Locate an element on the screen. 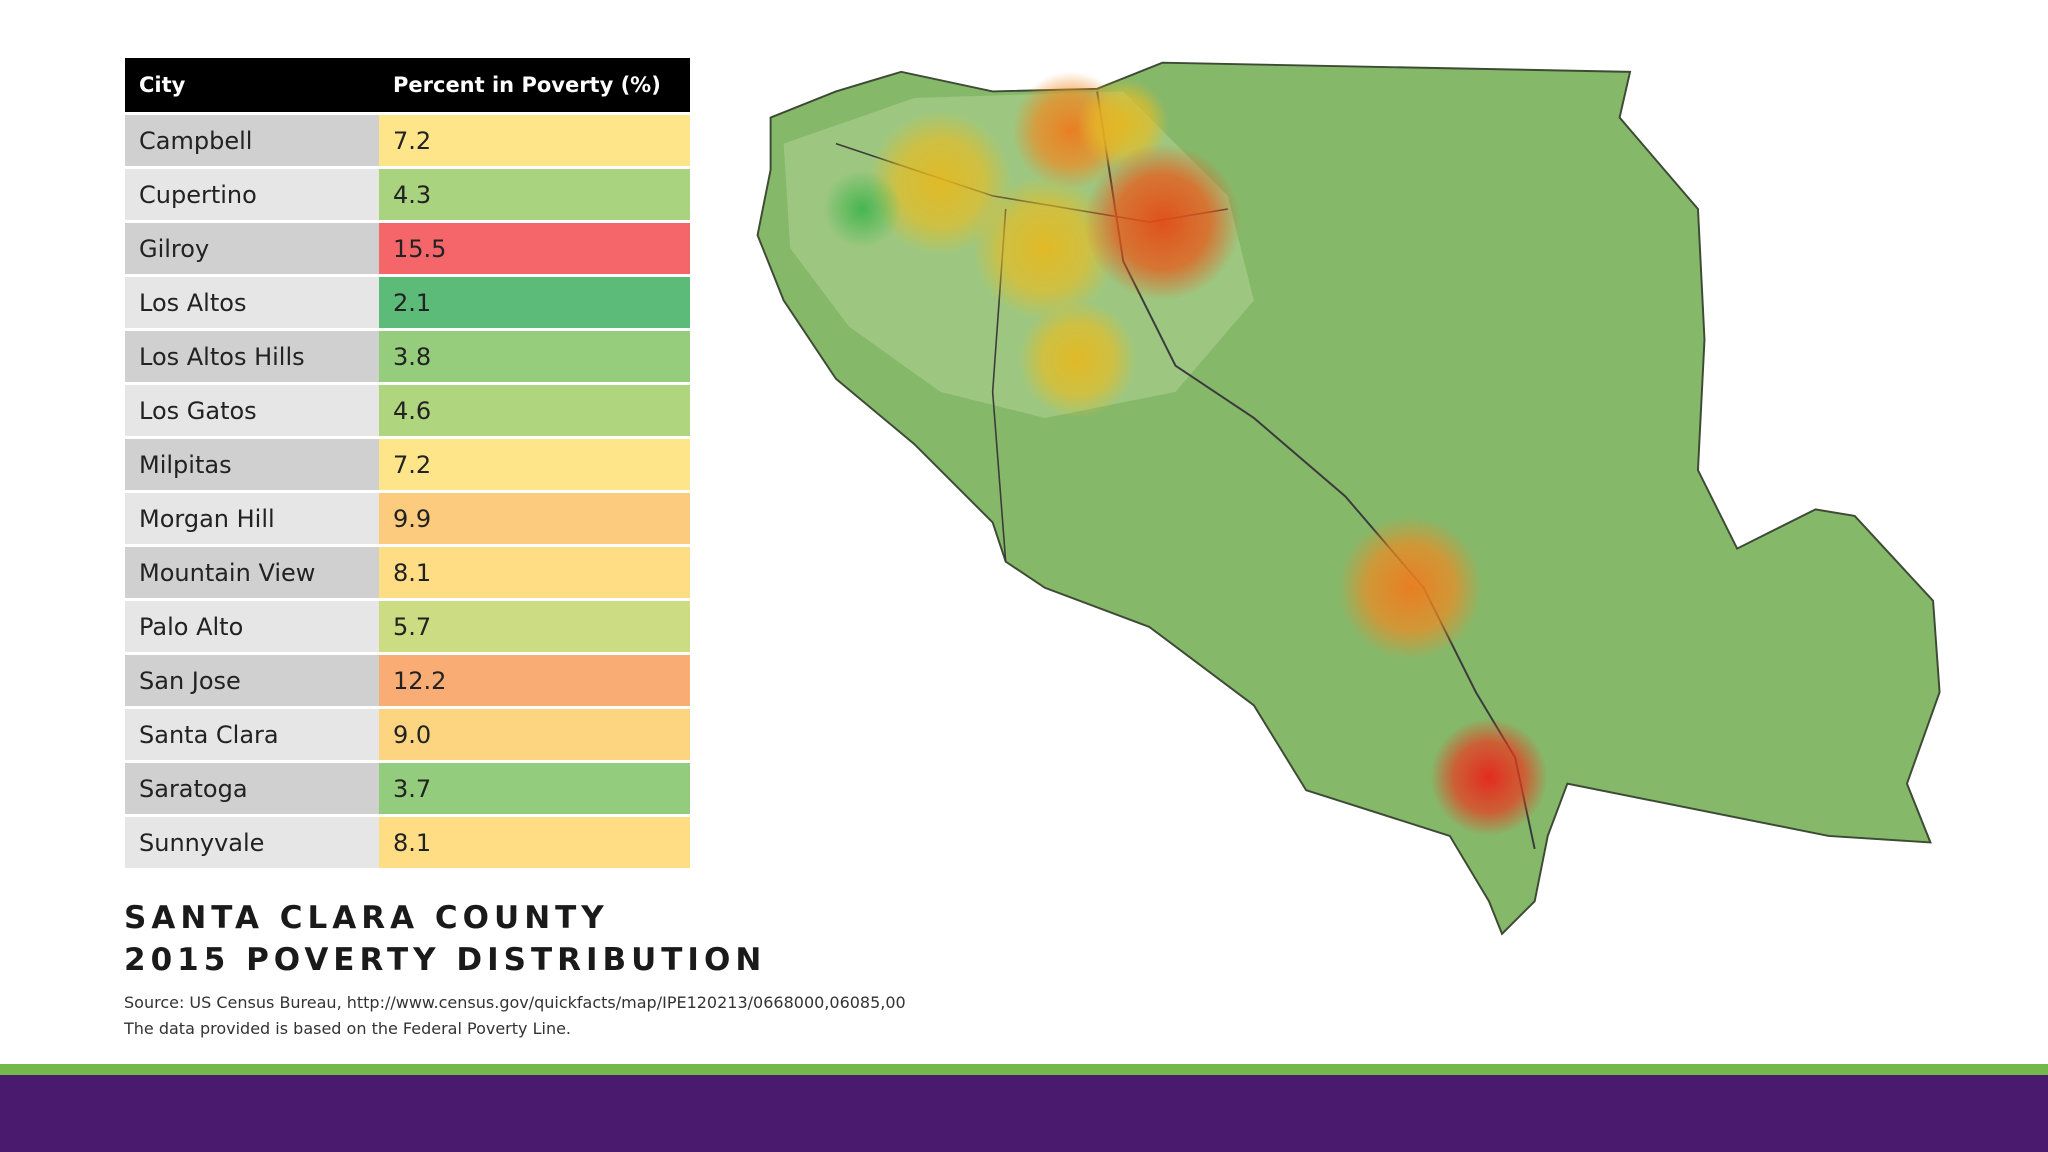  table-row: San Jose 12.2 is located at coordinates (407, 680).